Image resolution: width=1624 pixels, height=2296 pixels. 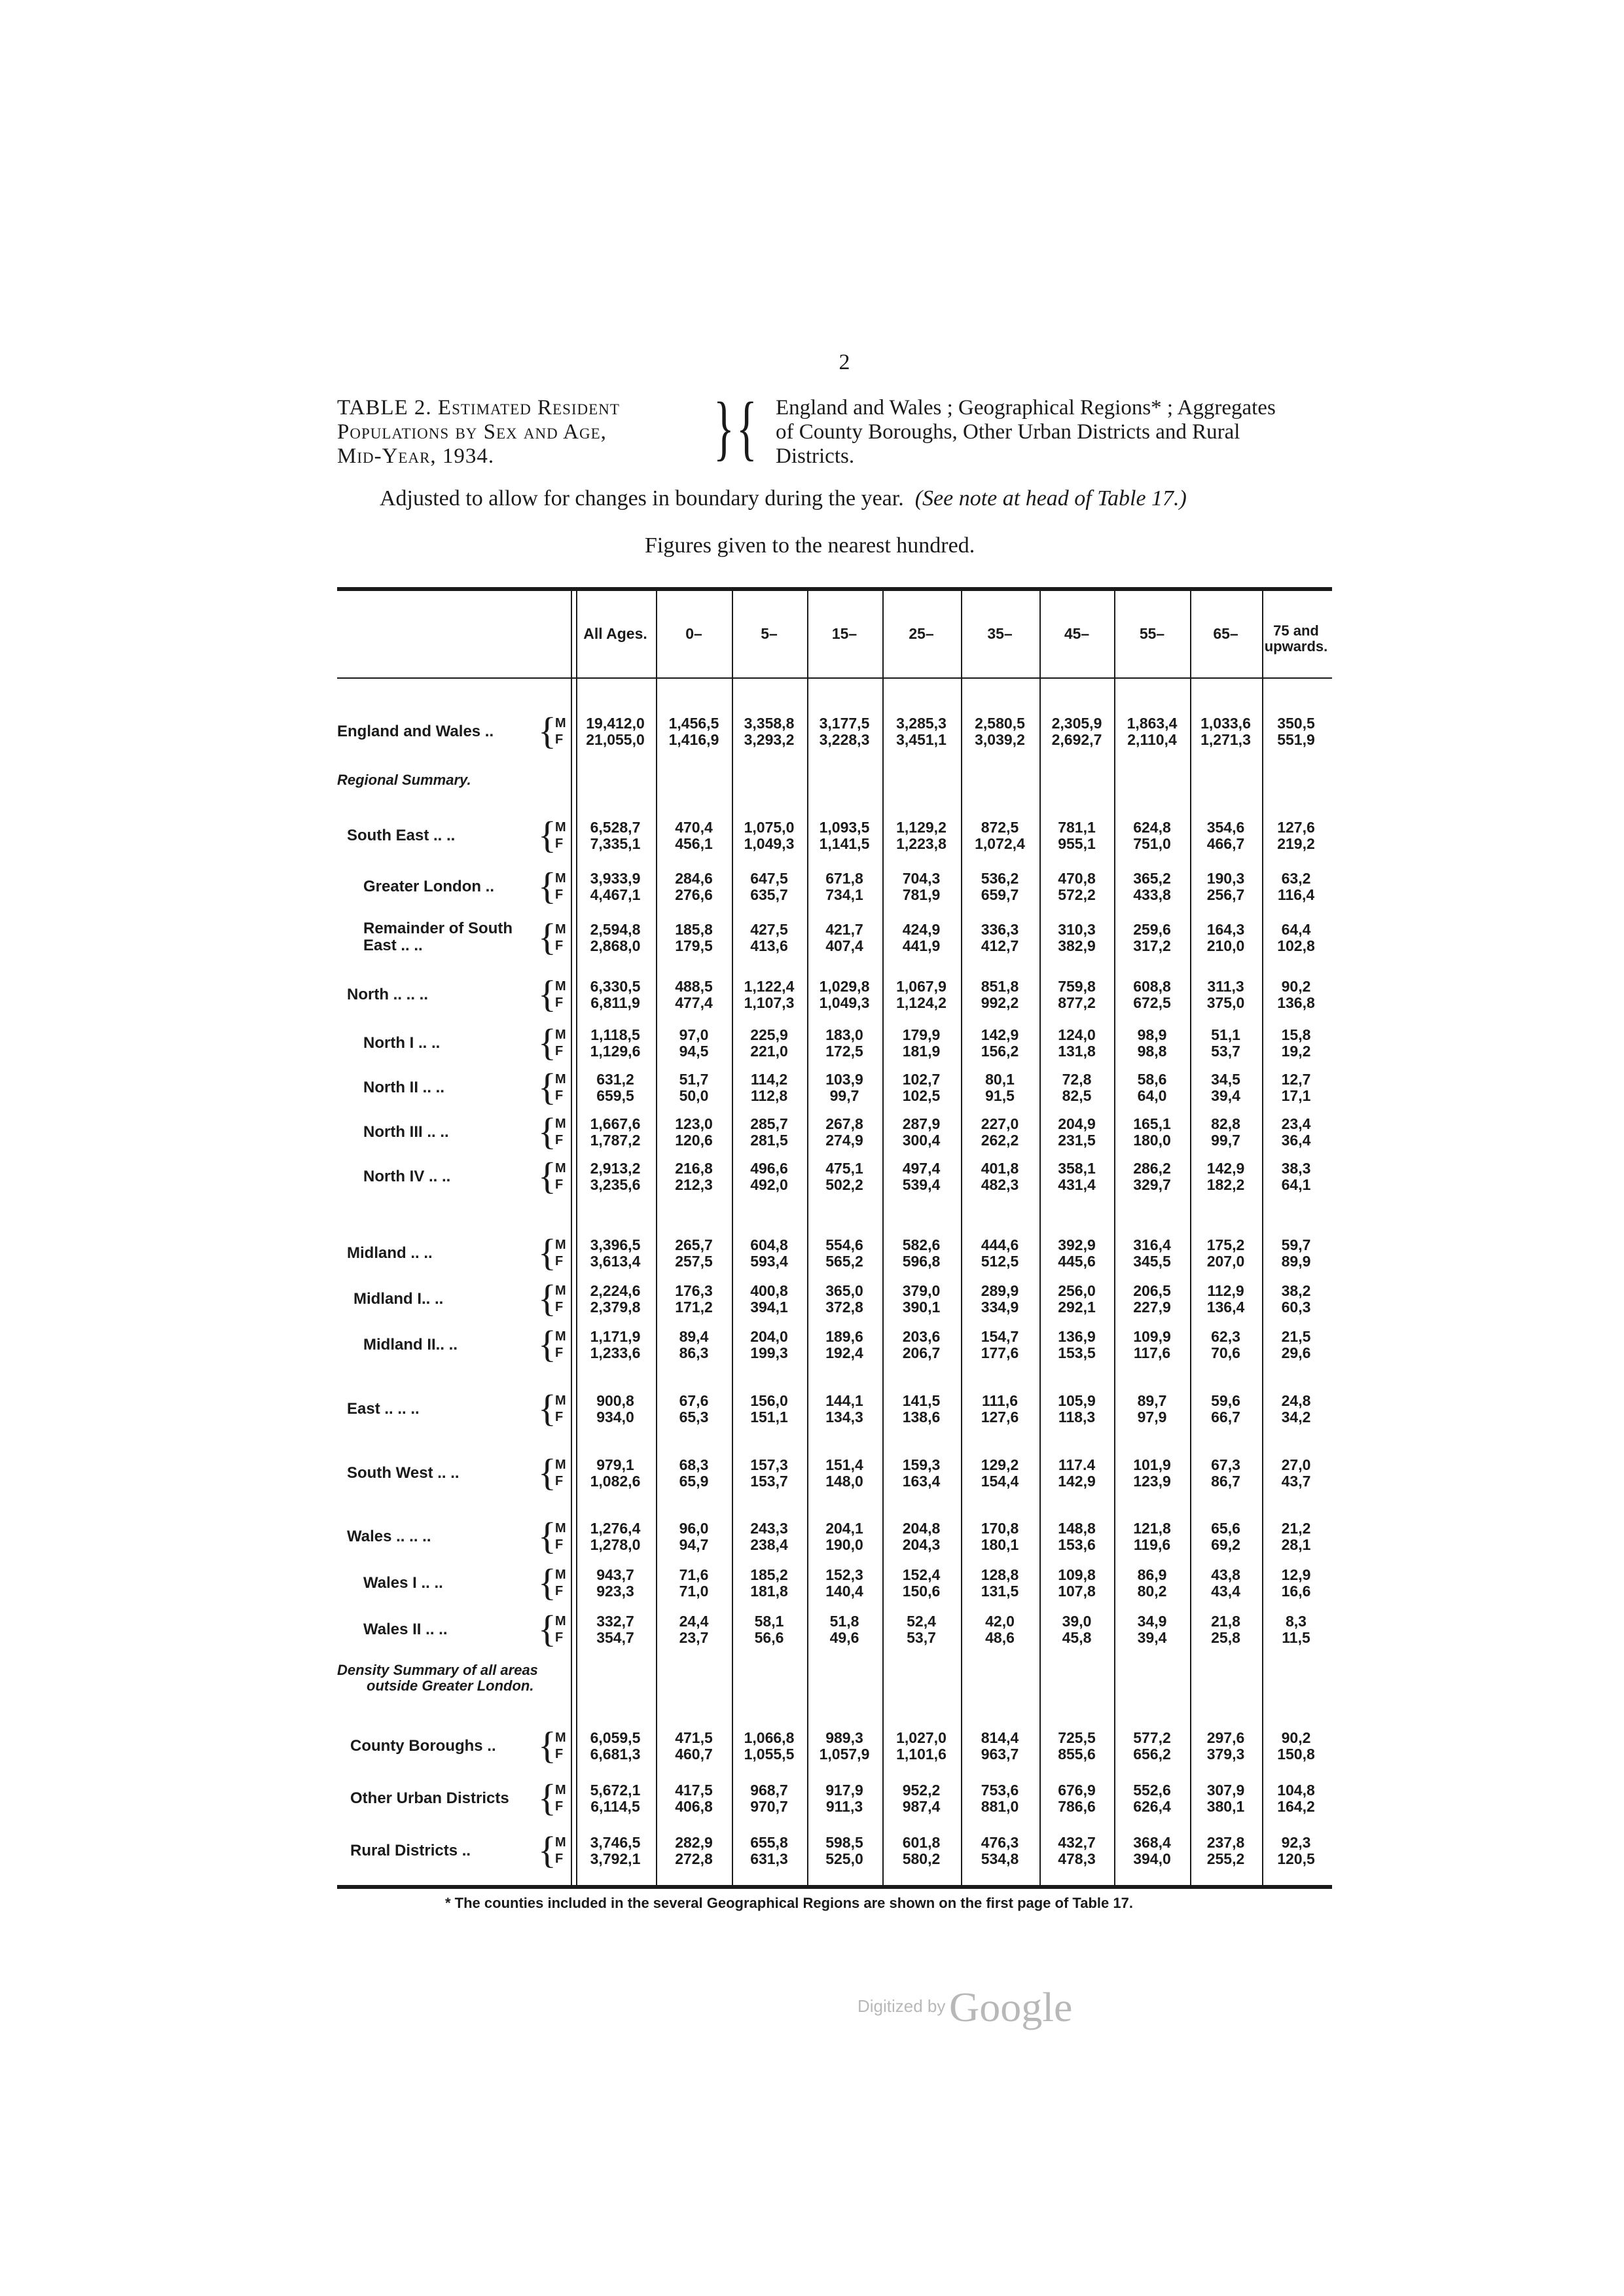 I want to click on table-cell-female: 151,1, so click(x=769, y=1417).